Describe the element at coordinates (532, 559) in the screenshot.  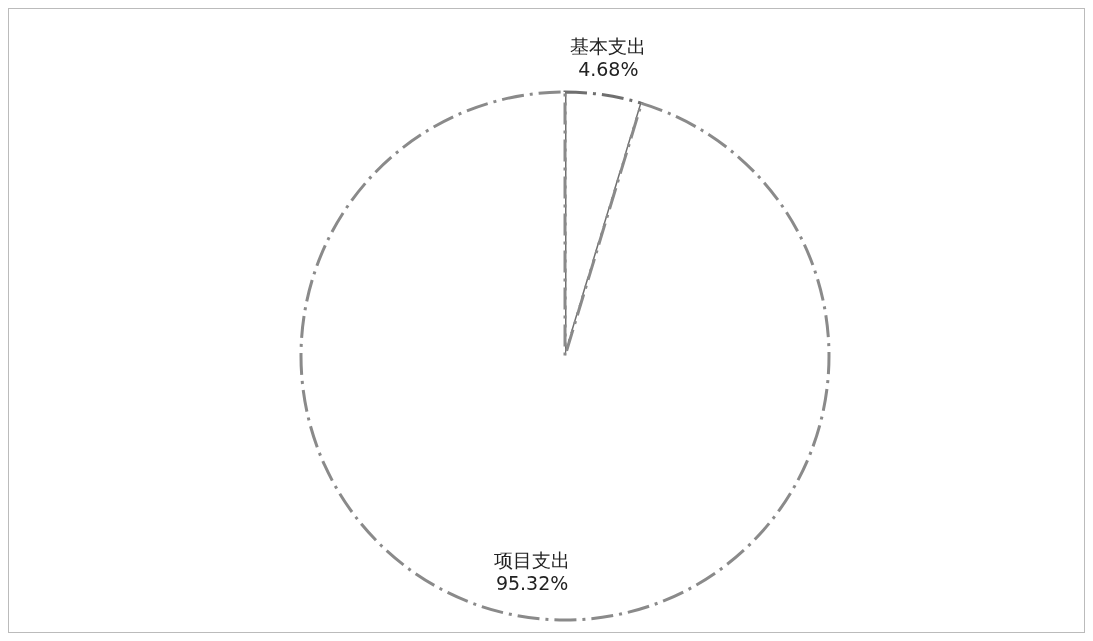
I see `slice-label: 项目支出` at that location.